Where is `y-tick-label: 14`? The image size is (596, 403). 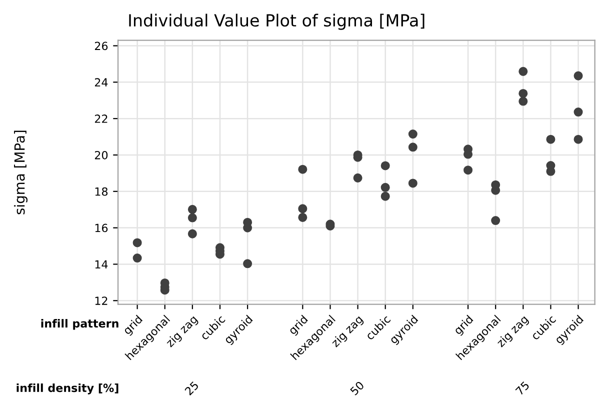
y-tick-label: 14 is located at coordinates (101, 264).